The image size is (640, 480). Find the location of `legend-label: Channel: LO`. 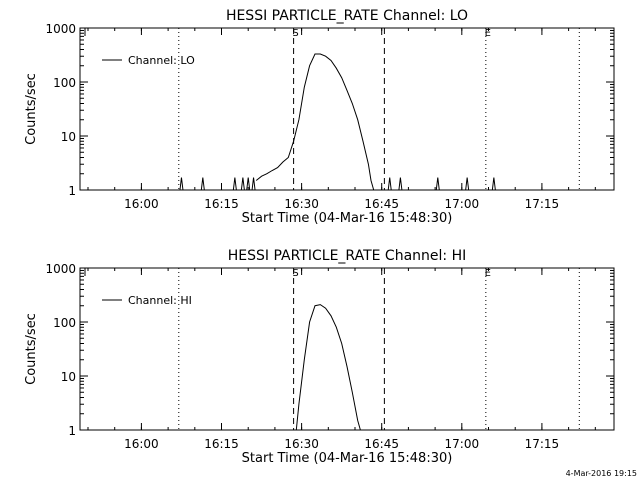

legend-label: Channel: LO is located at coordinates (161, 60).